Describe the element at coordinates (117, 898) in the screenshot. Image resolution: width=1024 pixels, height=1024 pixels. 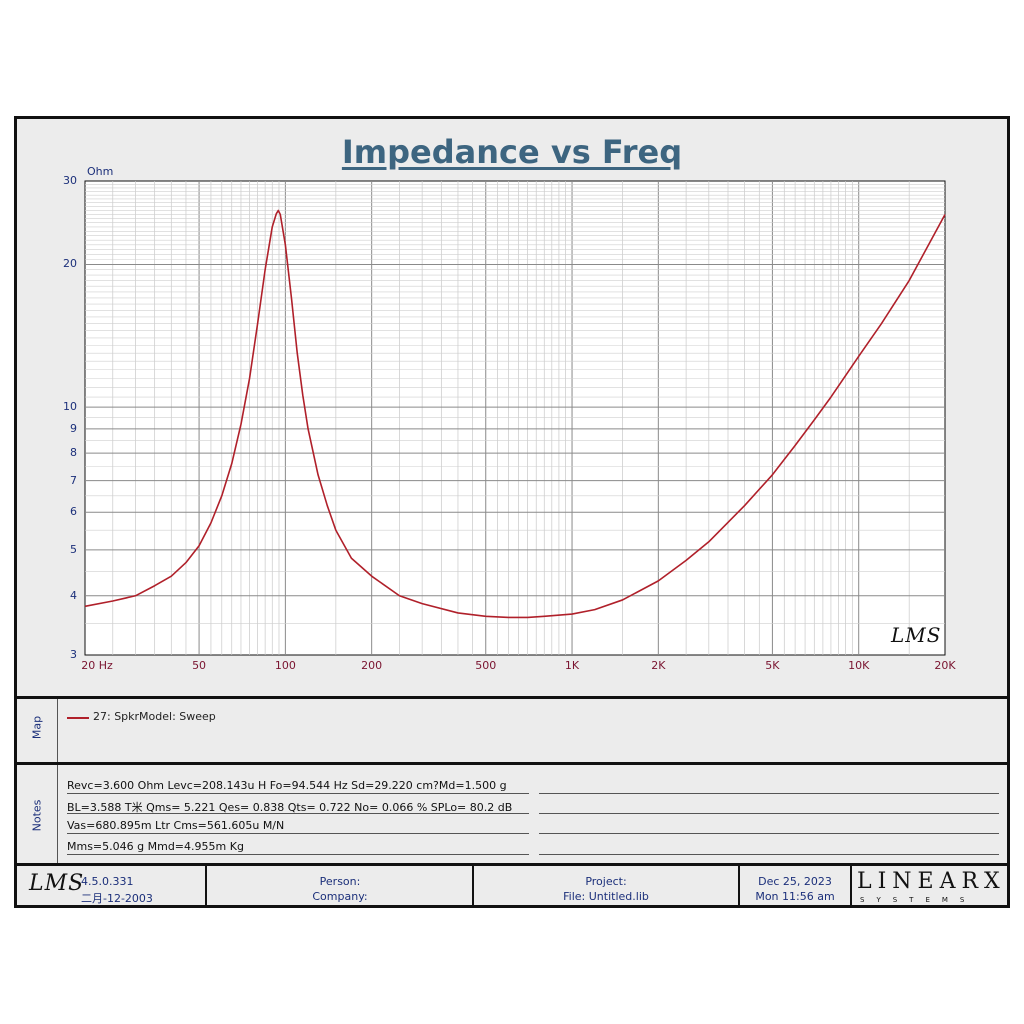
I see `footer-version-date: 二月-12-2003` at that location.